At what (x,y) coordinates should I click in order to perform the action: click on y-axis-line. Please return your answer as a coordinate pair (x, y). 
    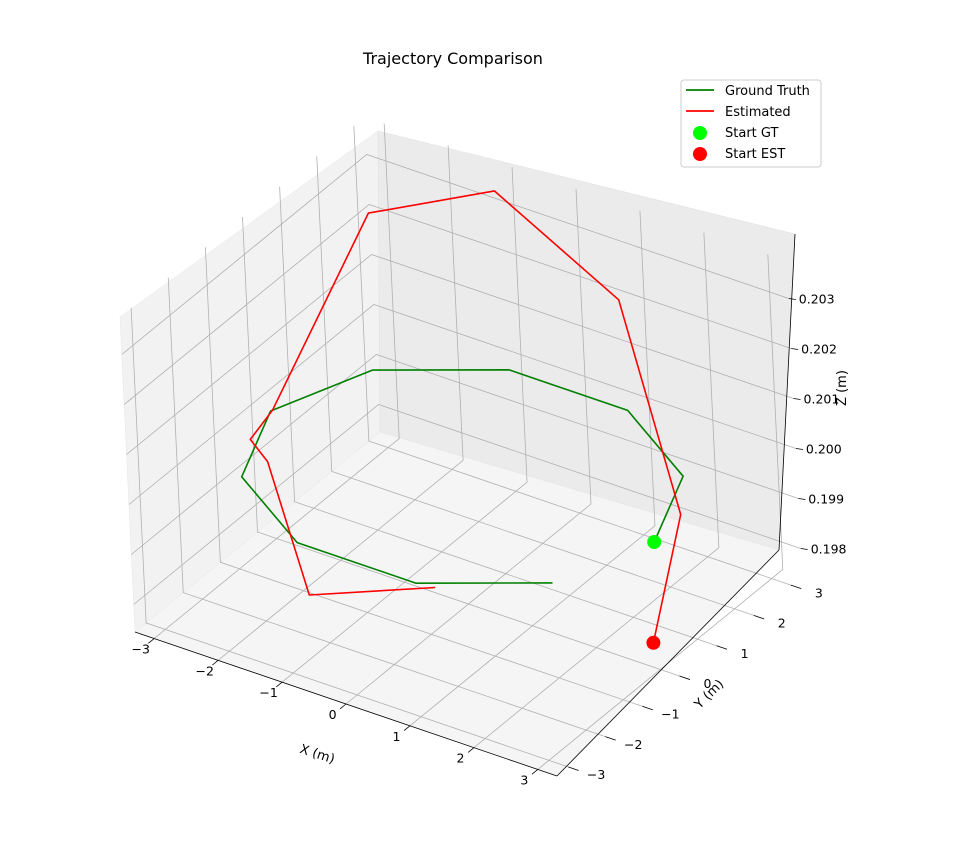
    Looking at the image, I should click on (668, 663).